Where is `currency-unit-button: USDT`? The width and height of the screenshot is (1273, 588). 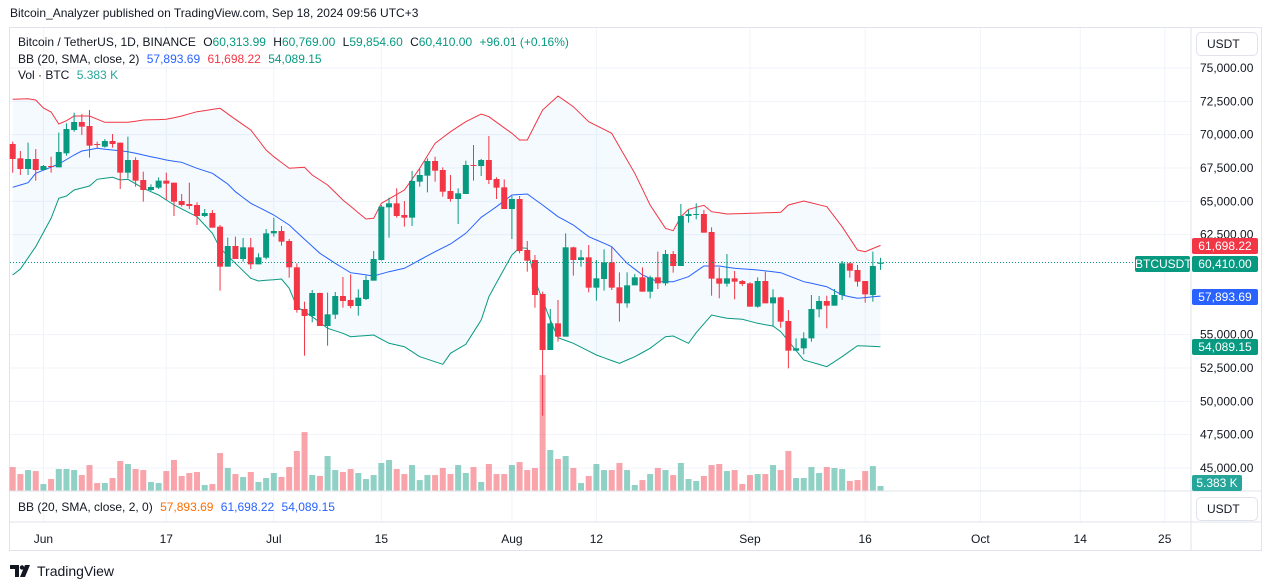
currency-unit-button: USDT is located at coordinates (1227, 44).